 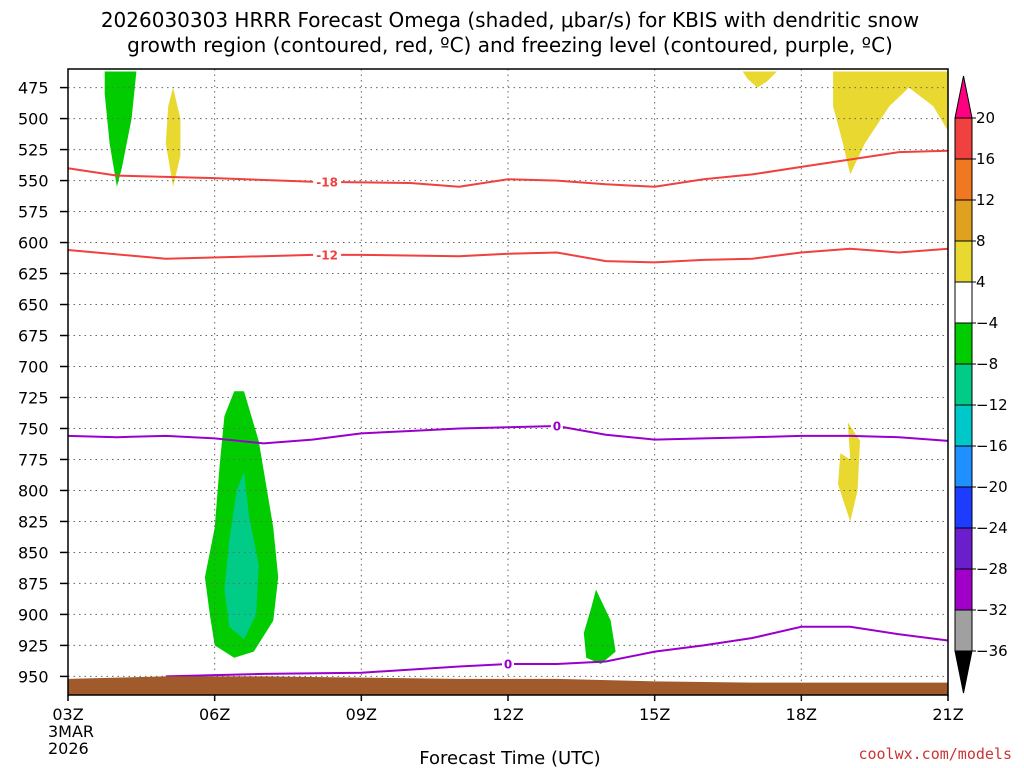 I want to click on colorbar-label-13: −36, so click(x=992, y=651).